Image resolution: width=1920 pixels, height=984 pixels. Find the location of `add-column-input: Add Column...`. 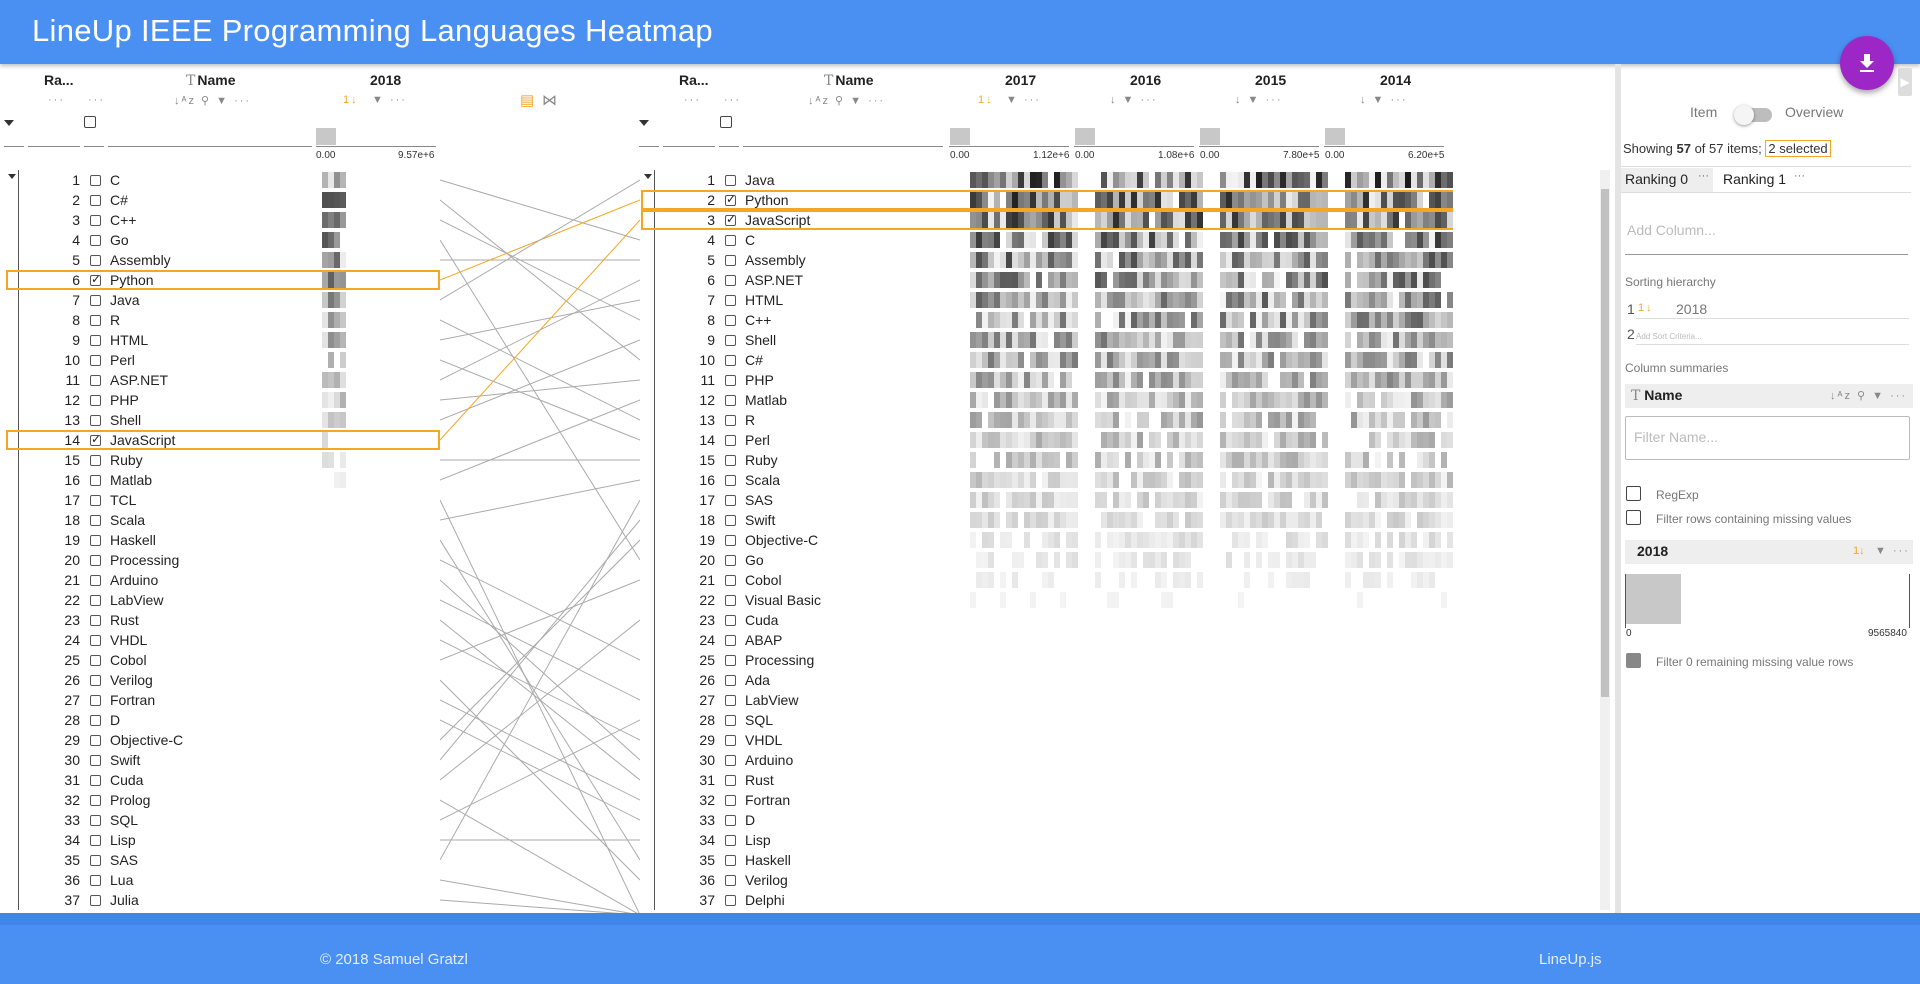

add-column-input: Add Column... is located at coordinates (1671, 230).